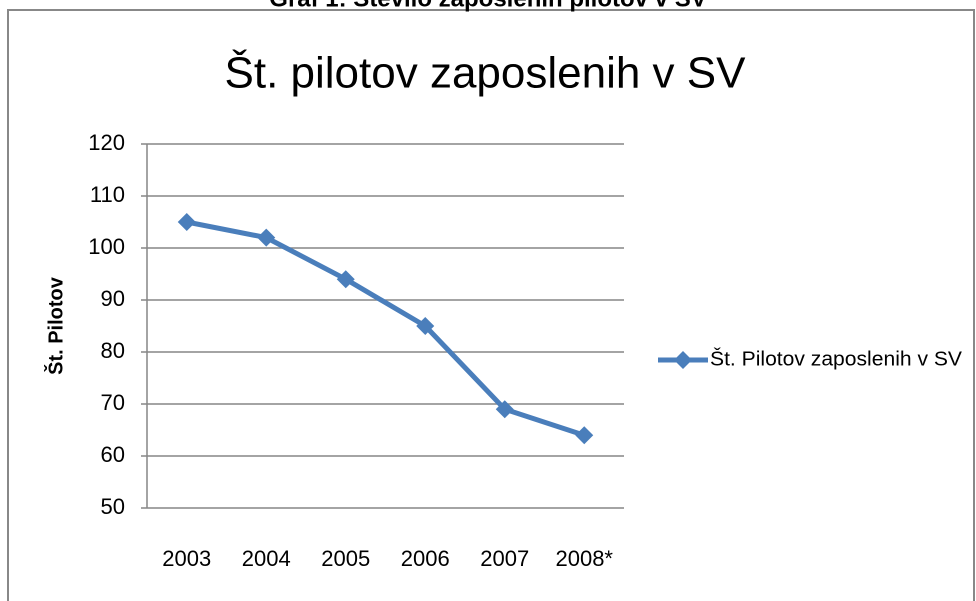  Describe the element at coordinates (107, 194) in the screenshot. I see `y-tick-label: 110` at that location.